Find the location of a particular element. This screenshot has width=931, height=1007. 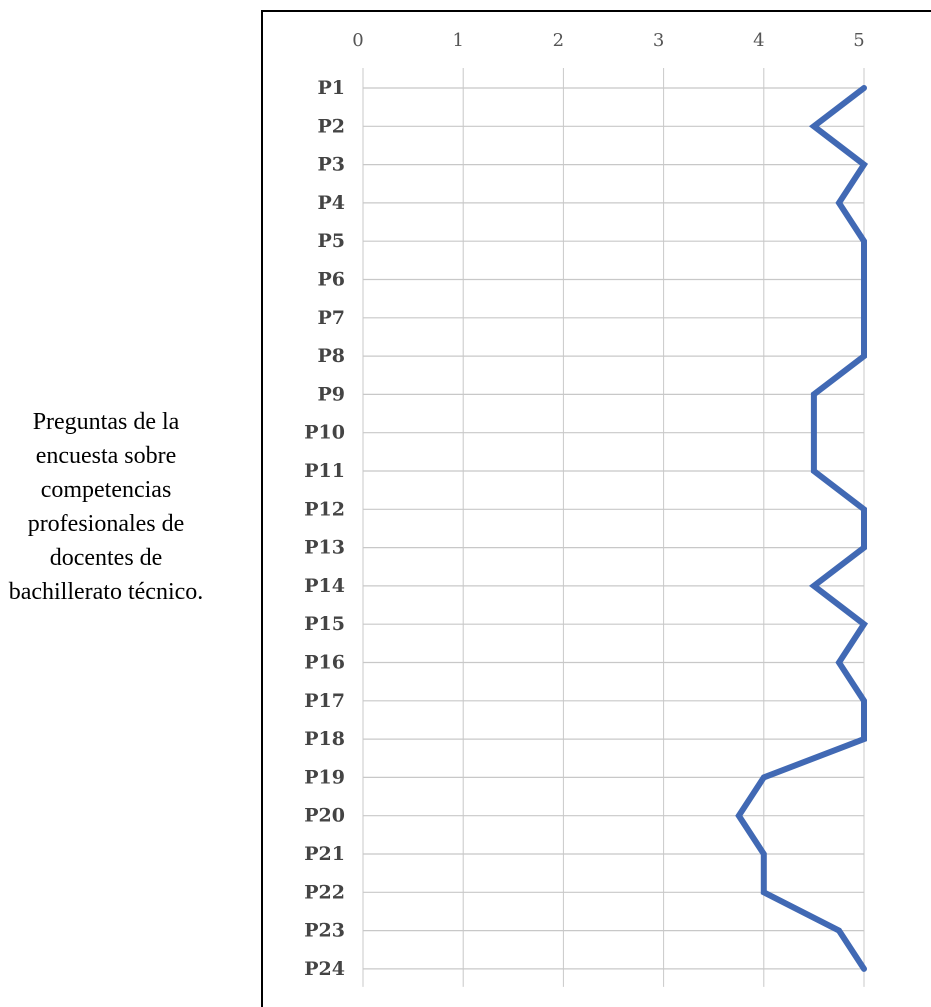

category-label: P9 is located at coordinates (331, 394).